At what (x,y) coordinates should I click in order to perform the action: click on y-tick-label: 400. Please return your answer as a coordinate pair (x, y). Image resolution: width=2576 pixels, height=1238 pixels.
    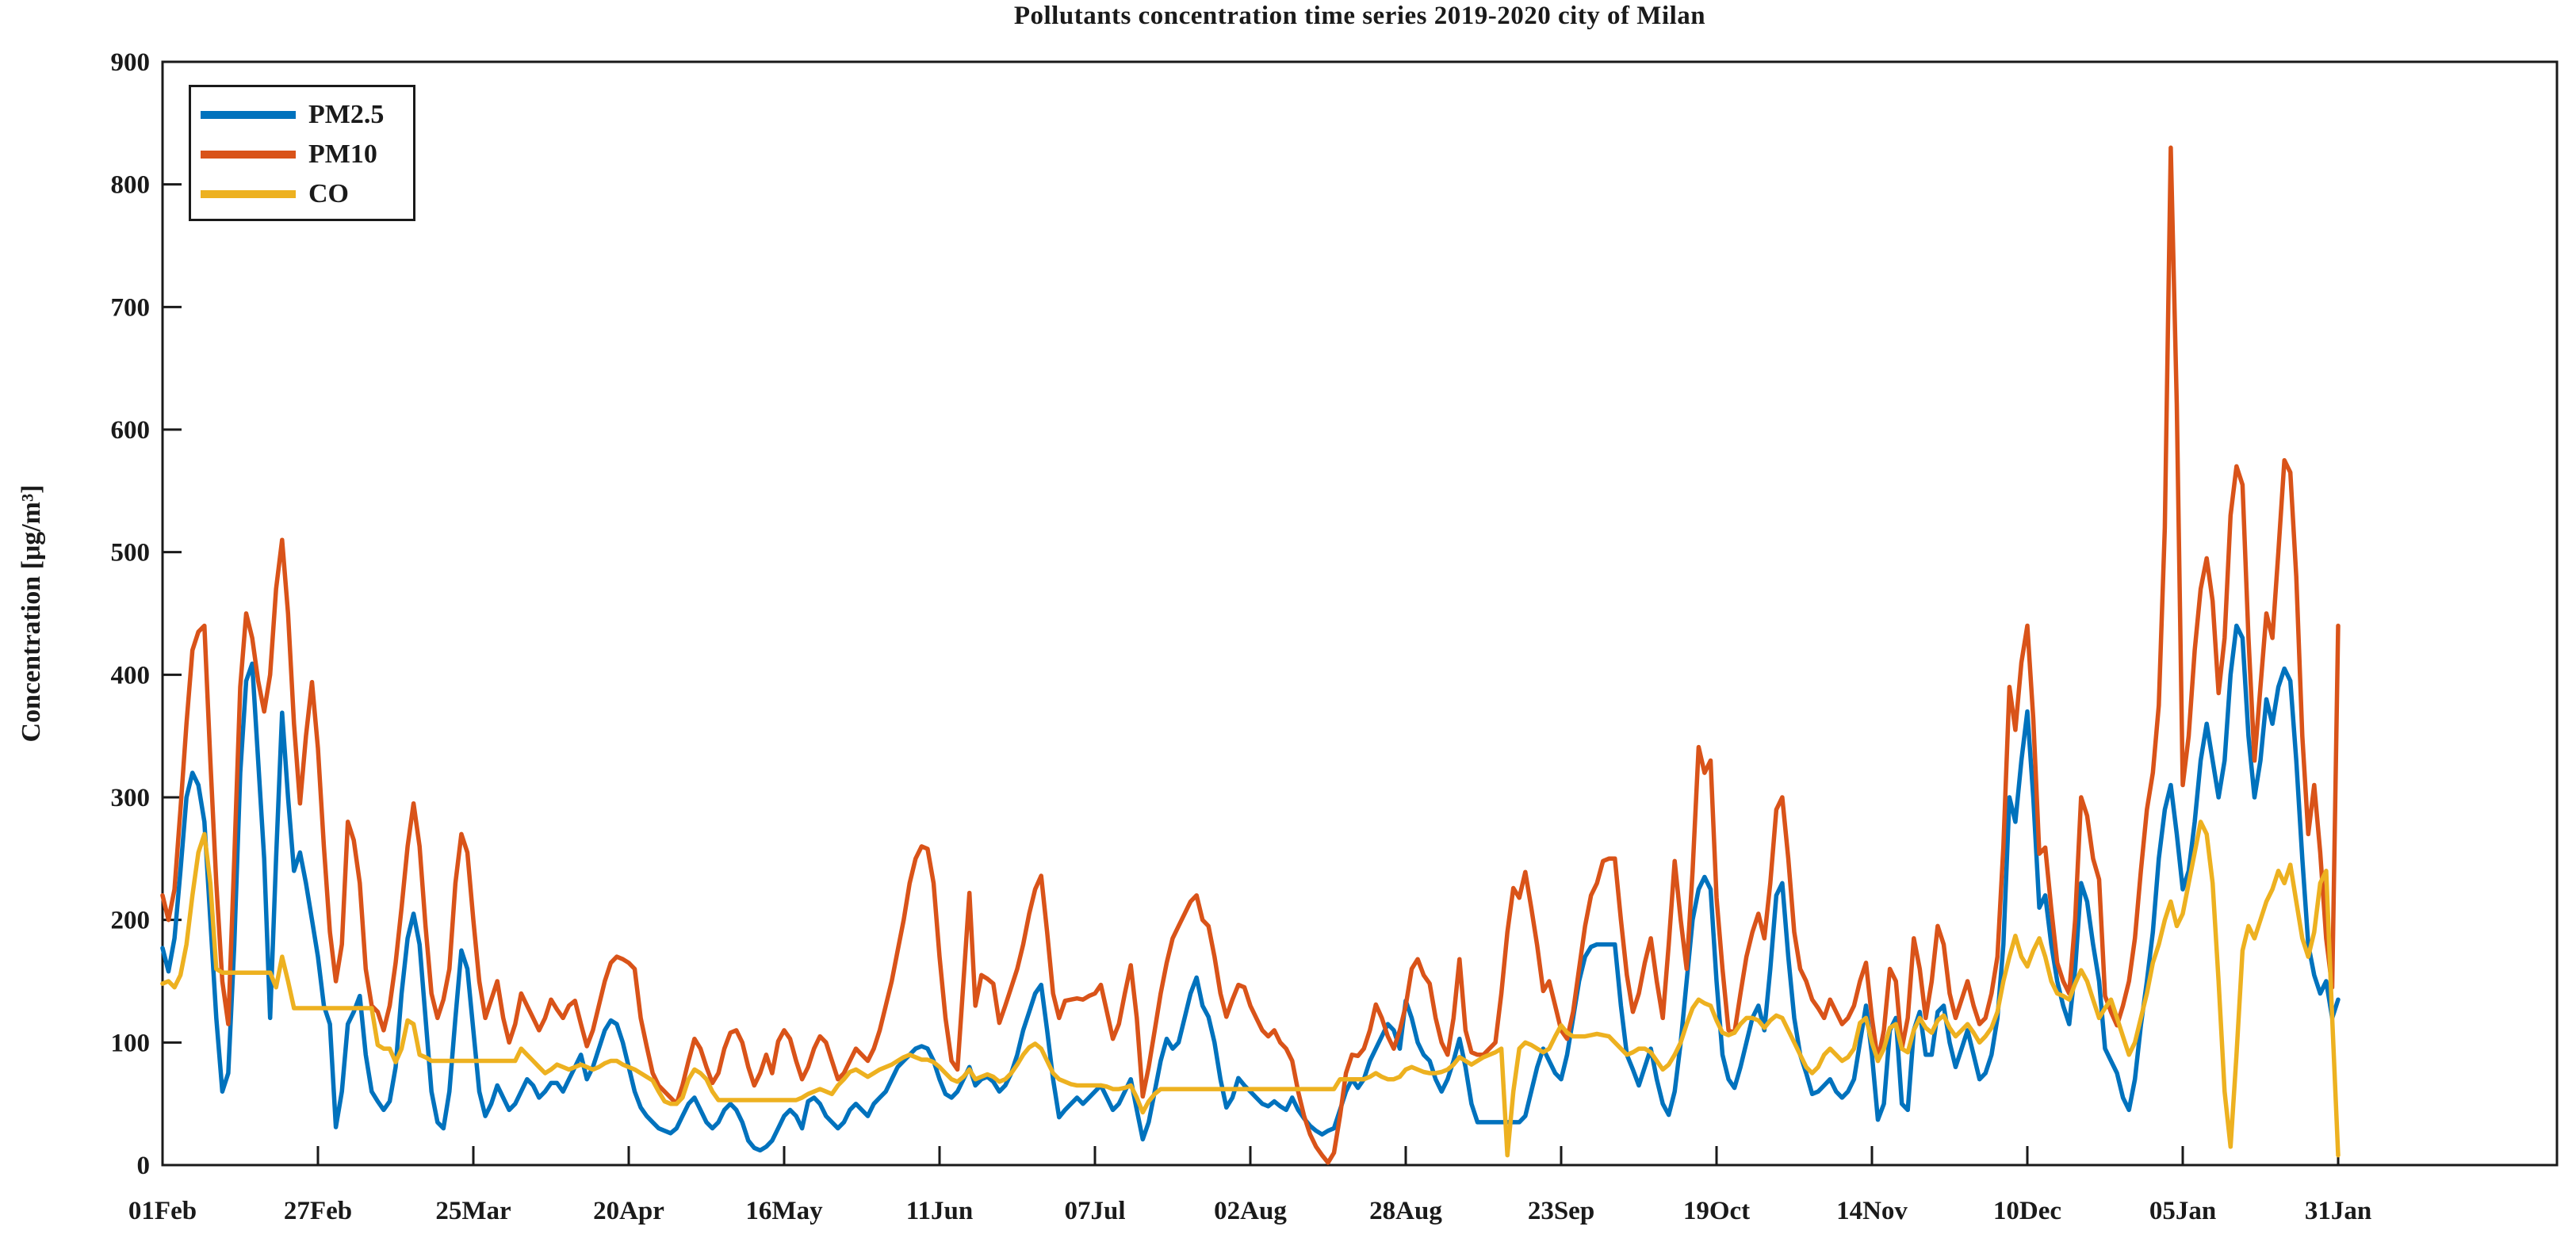
    Looking at the image, I should click on (131, 675).